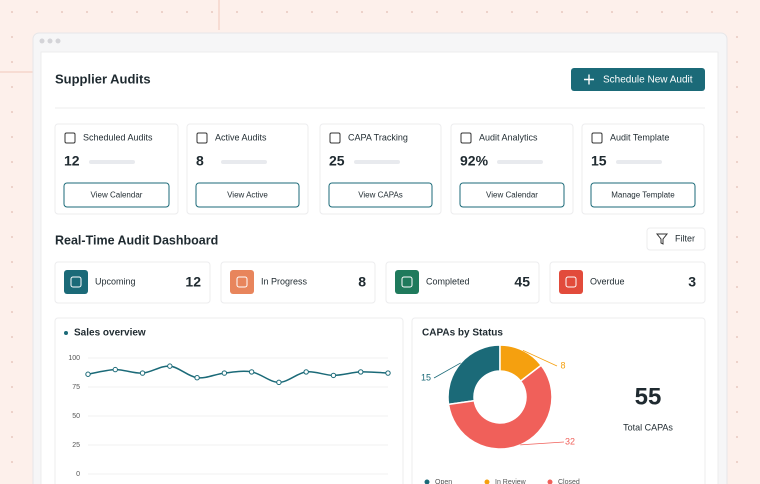 This screenshot has height=484, width=760. Describe the element at coordinates (110, 333) in the screenshot. I see `sales-title: Sales overview` at that location.